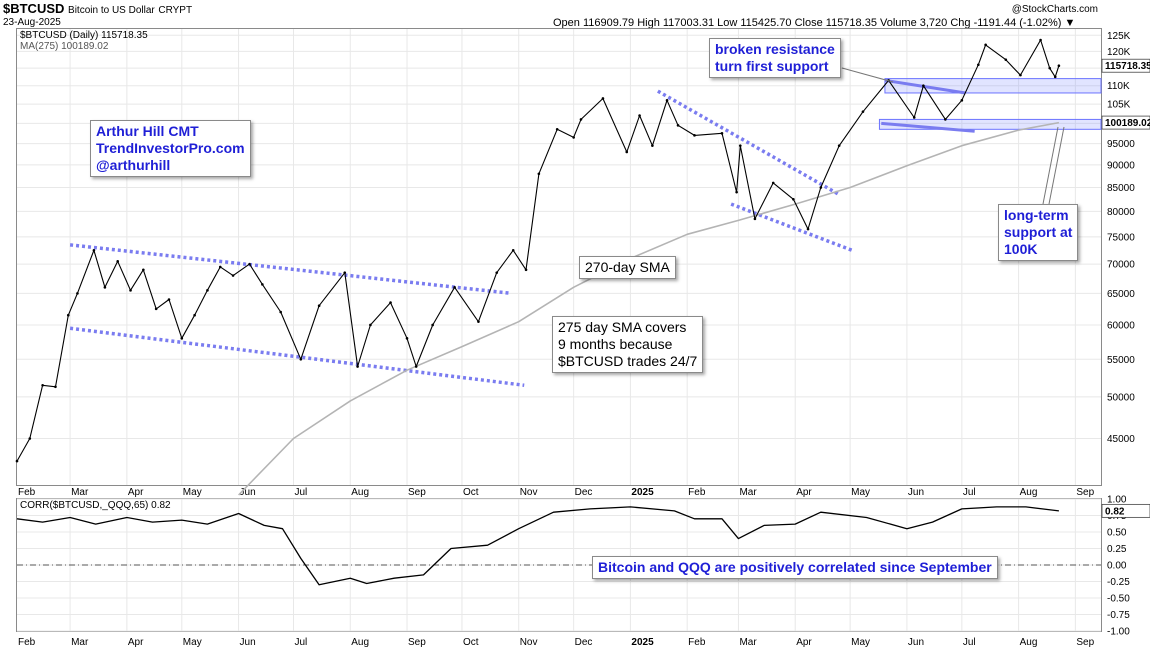 This screenshot has width=1150, height=650. I want to click on resistance-note: broken resistance turn first support, so click(775, 58).